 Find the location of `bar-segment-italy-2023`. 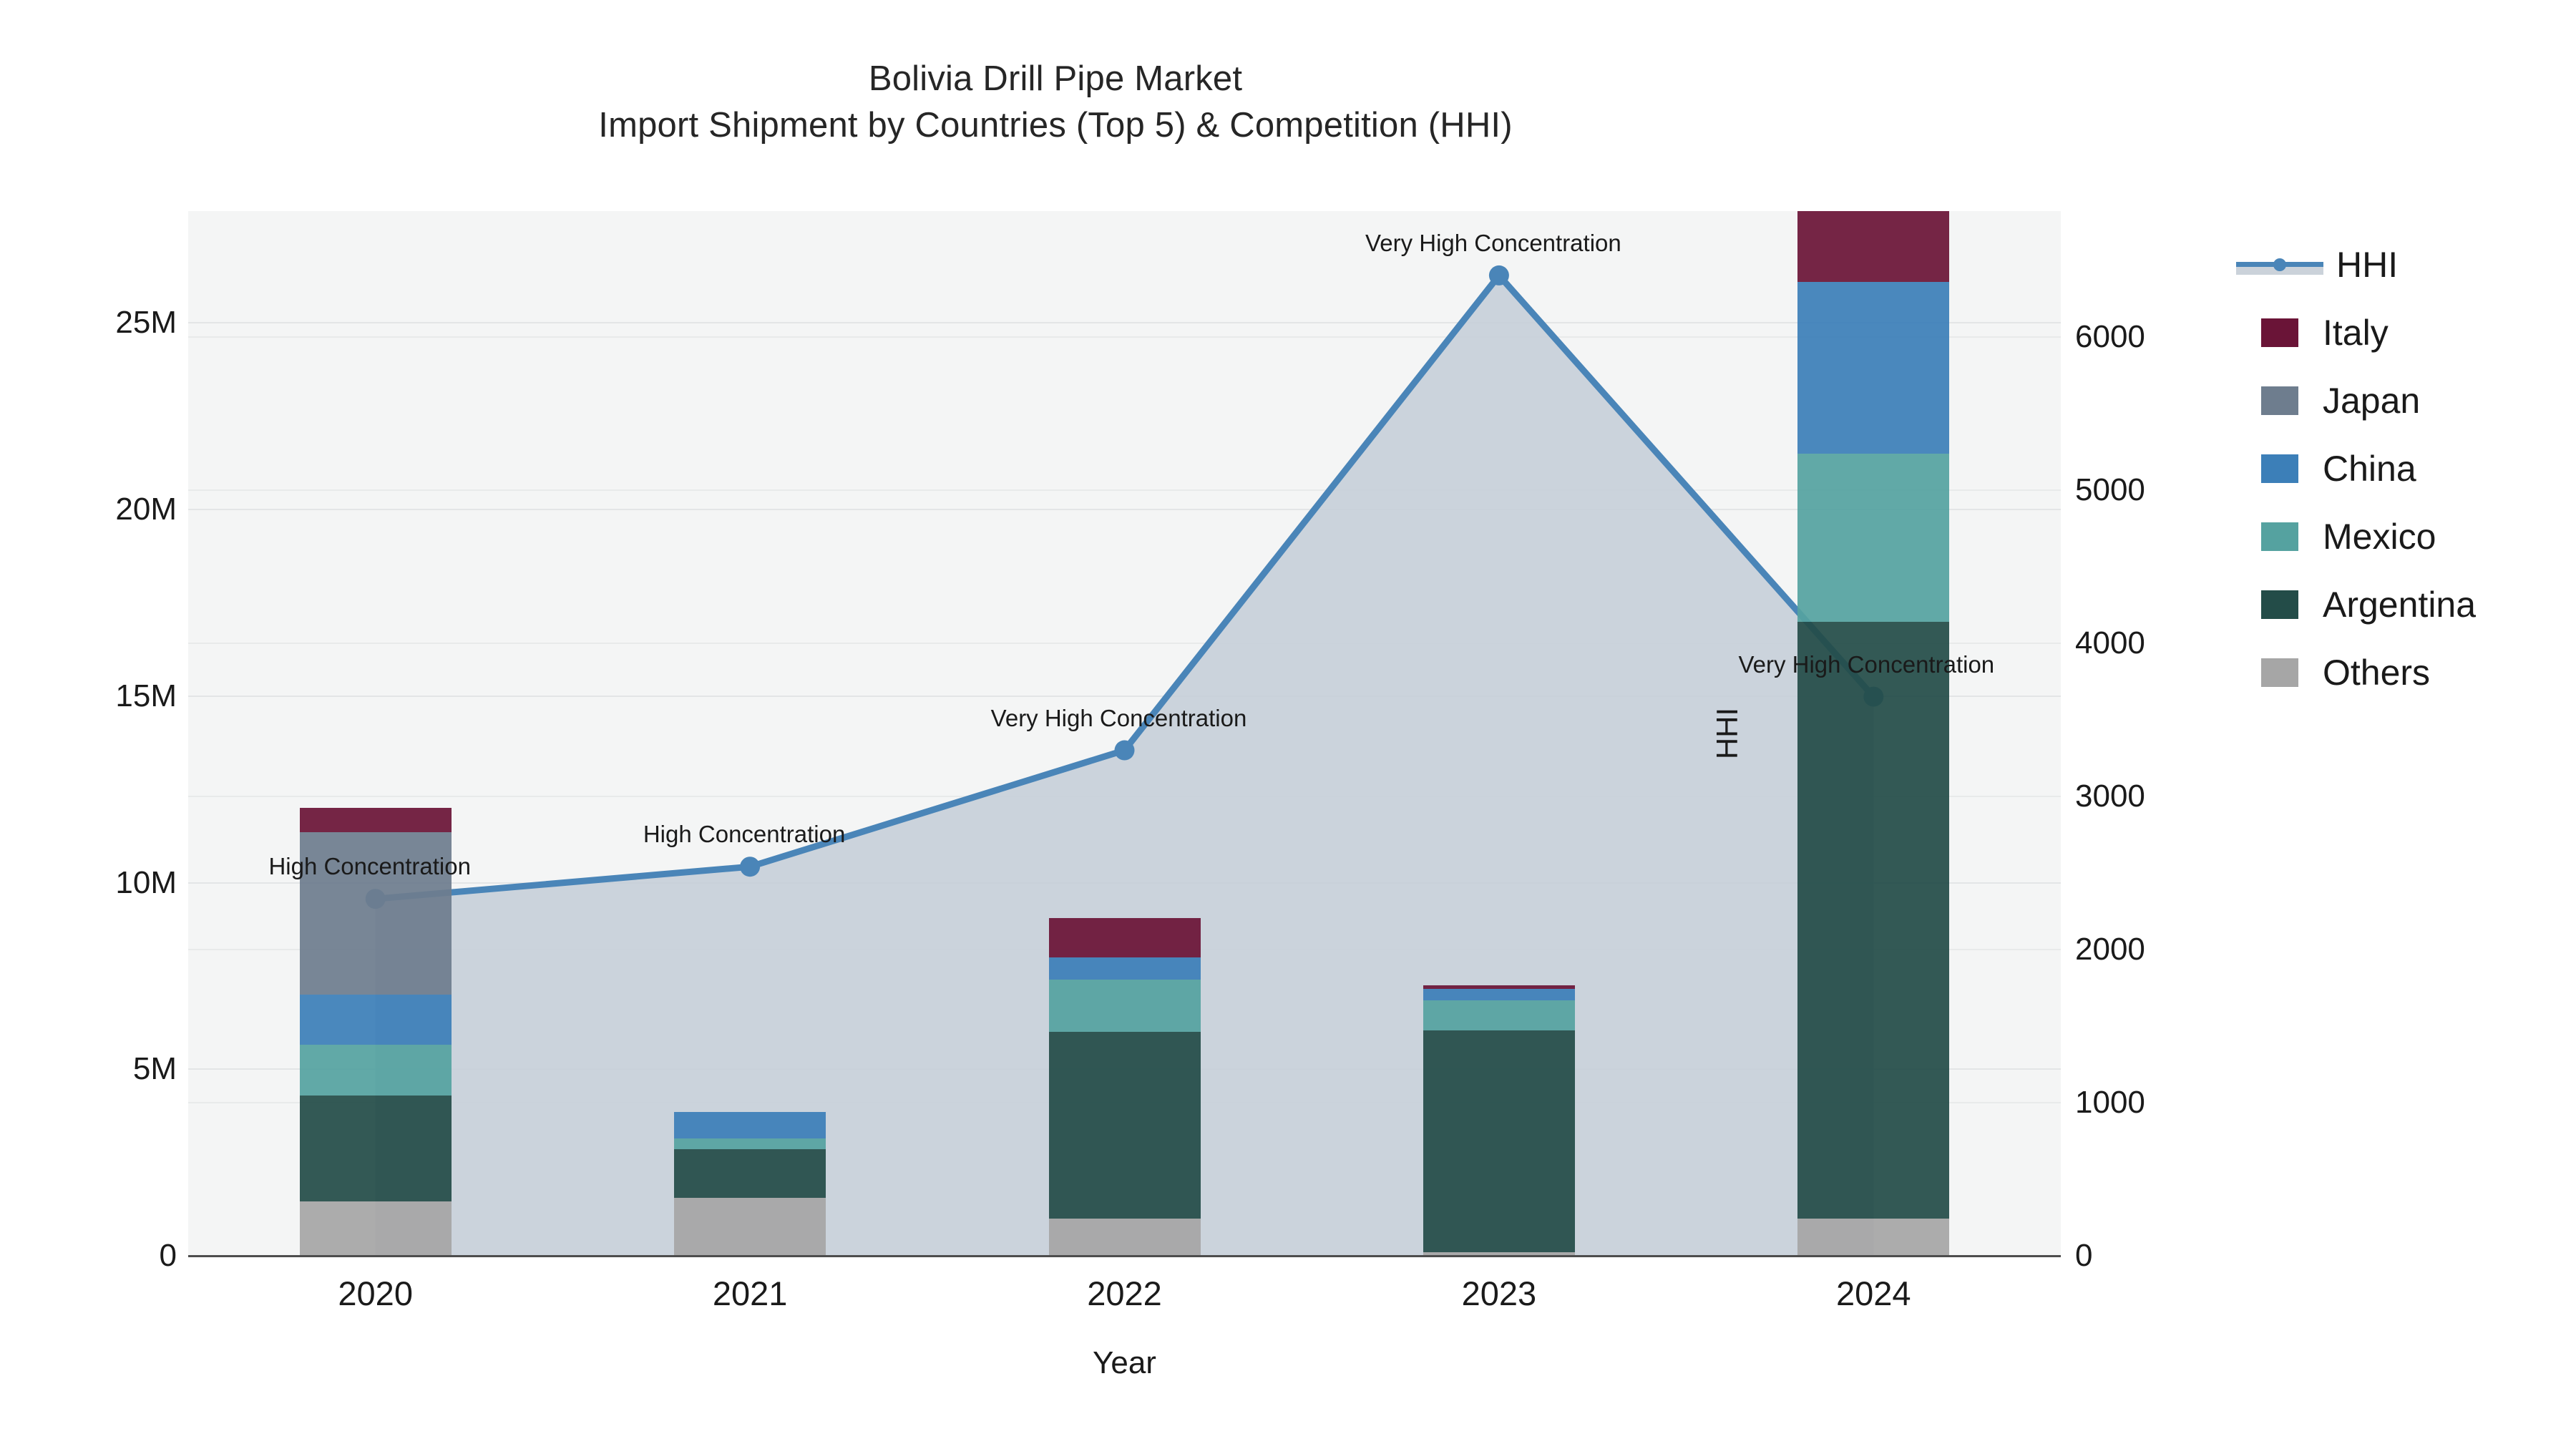

bar-segment-italy-2023 is located at coordinates (1499, 987).